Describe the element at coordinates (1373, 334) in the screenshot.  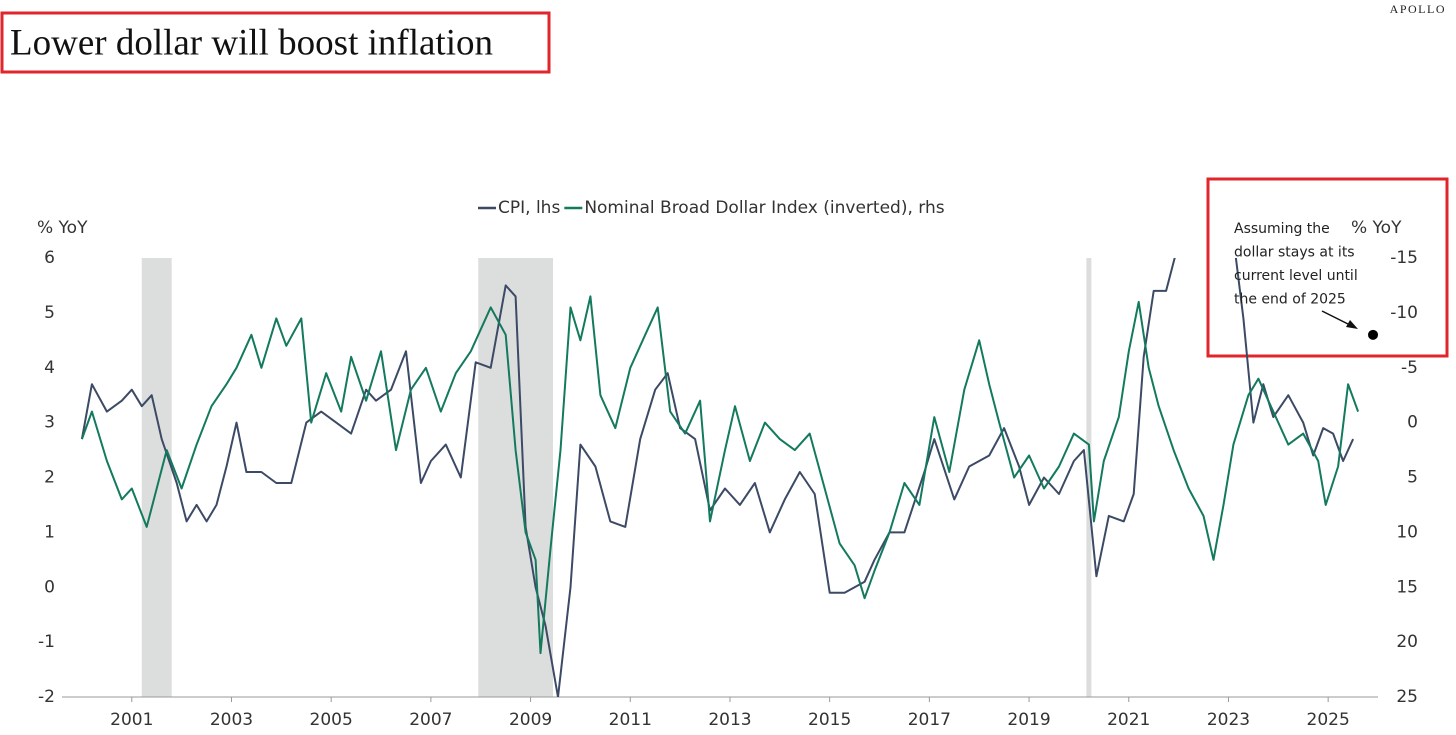
I see `annotation-point` at that location.